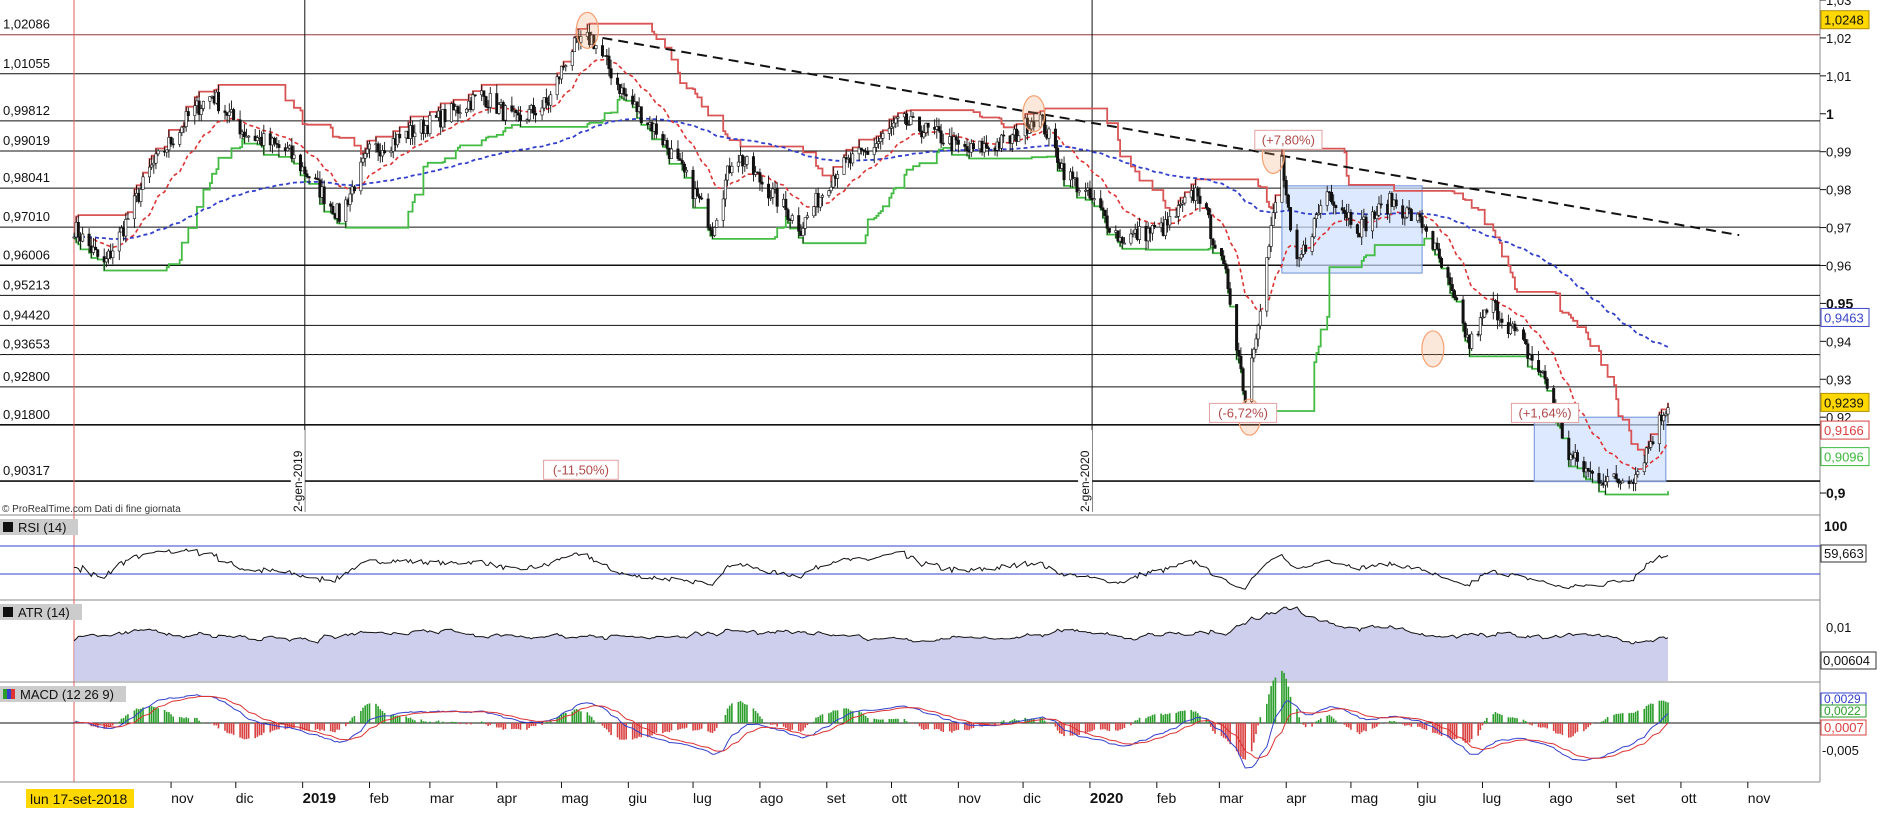  Describe the element at coordinates (1844, 553) in the screenshot. I see `rsi-value: 59,663` at that location.